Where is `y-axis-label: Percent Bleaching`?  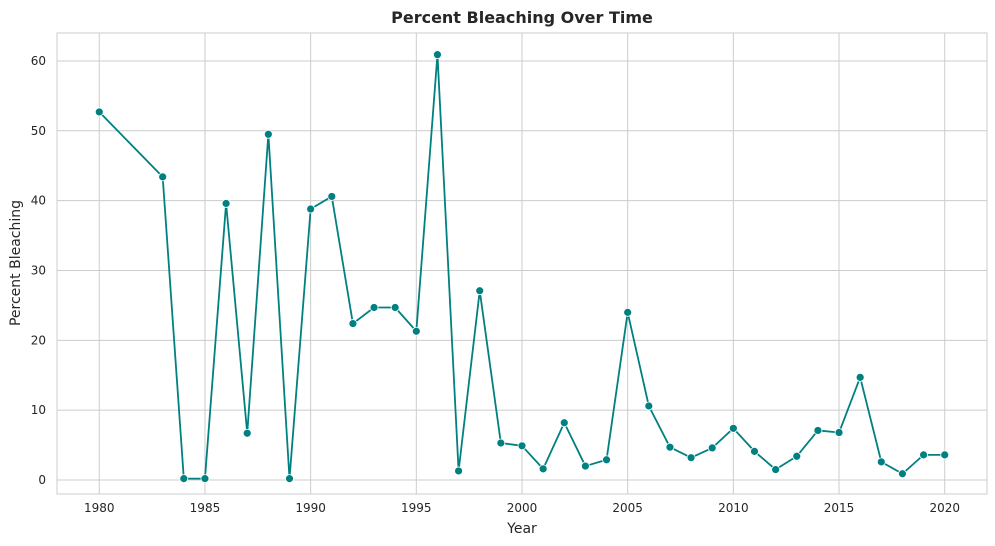
y-axis-label: Percent Bleaching is located at coordinates (16, 263).